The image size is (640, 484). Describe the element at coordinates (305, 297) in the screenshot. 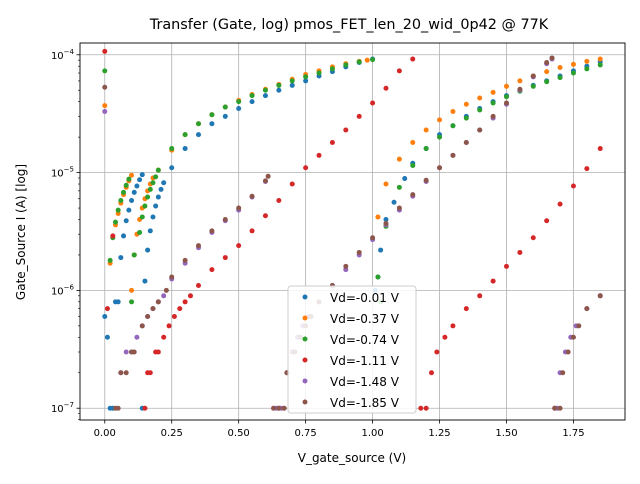

I see `legend-marker` at that location.